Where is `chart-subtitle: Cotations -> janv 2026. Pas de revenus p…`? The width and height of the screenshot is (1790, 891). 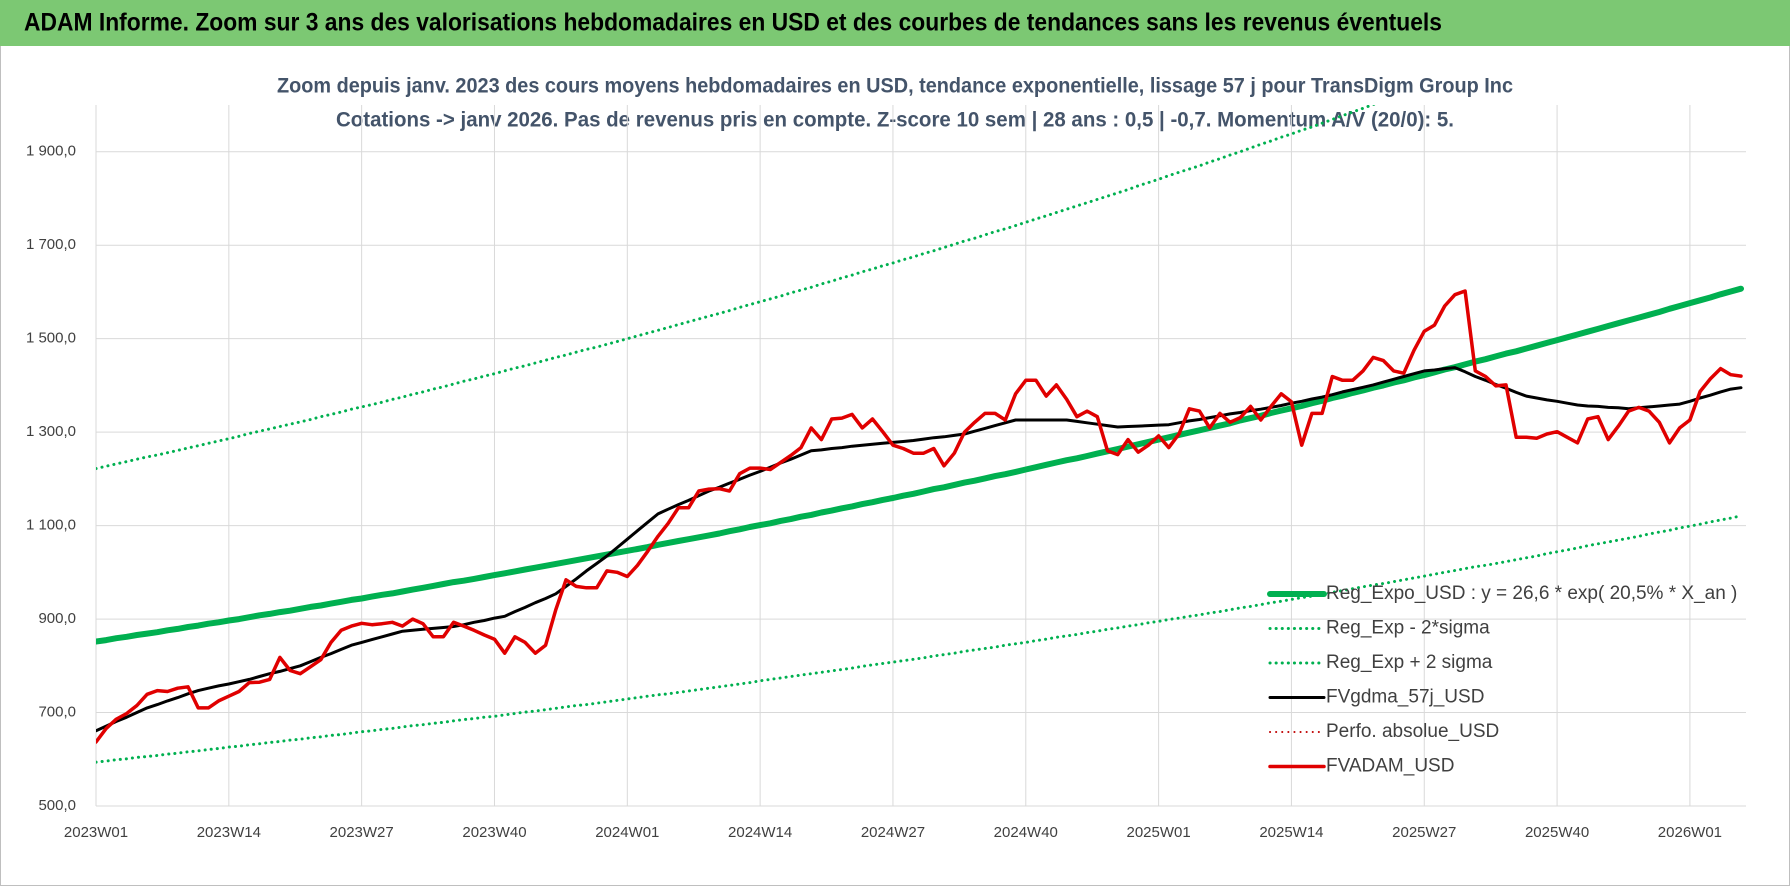 chart-subtitle: Cotations -> janv 2026. Pas de revenus p… is located at coordinates (895, 120).